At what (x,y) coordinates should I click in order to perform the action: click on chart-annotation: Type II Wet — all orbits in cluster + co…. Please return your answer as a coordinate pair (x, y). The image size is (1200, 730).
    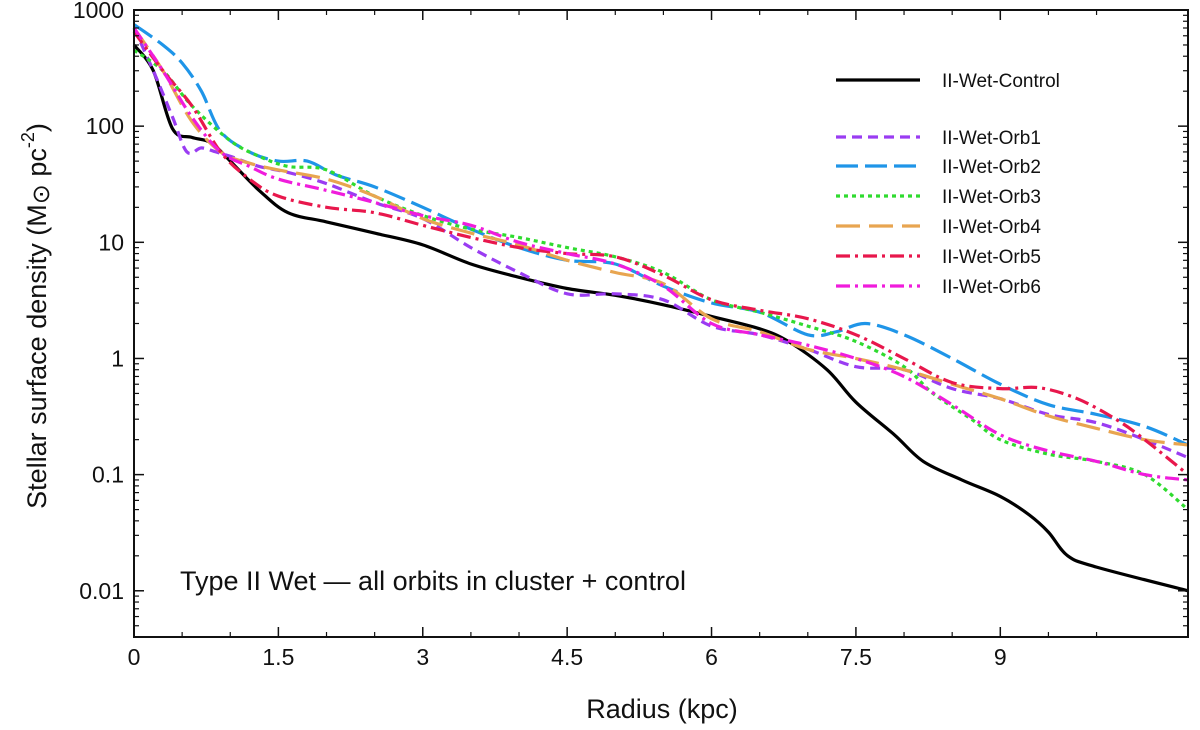
    Looking at the image, I should click on (433, 581).